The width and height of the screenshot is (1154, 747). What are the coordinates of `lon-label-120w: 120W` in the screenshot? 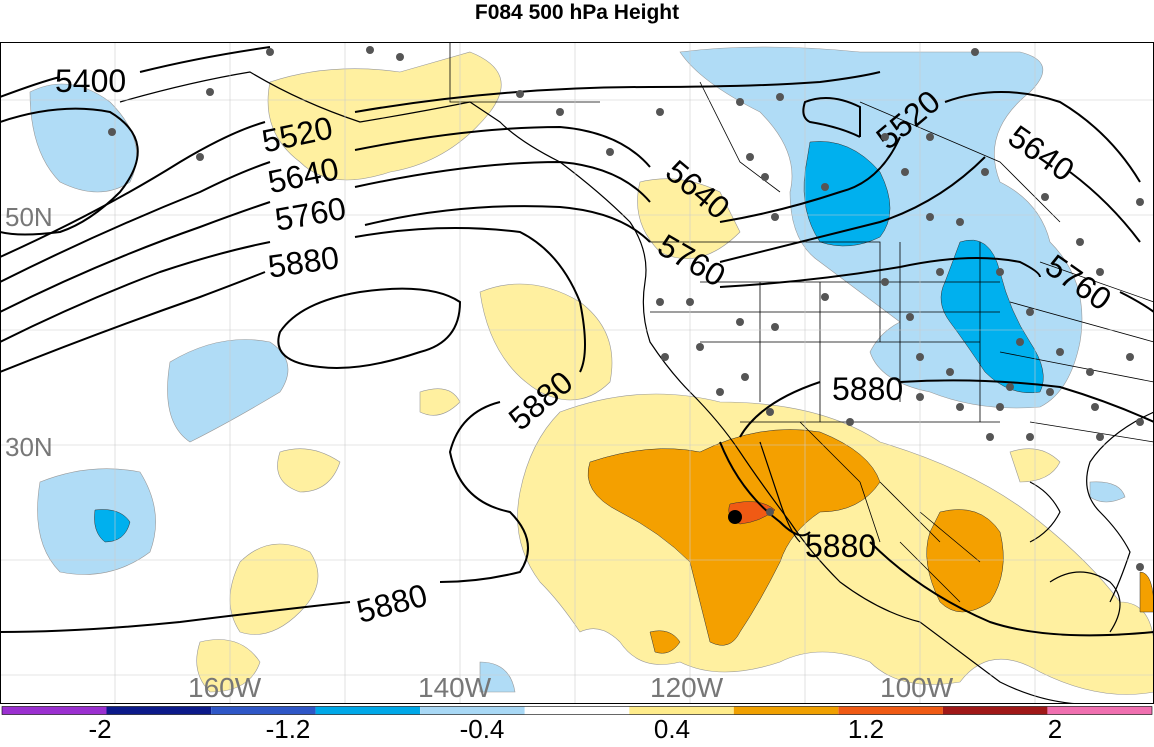 It's located at (687, 687).